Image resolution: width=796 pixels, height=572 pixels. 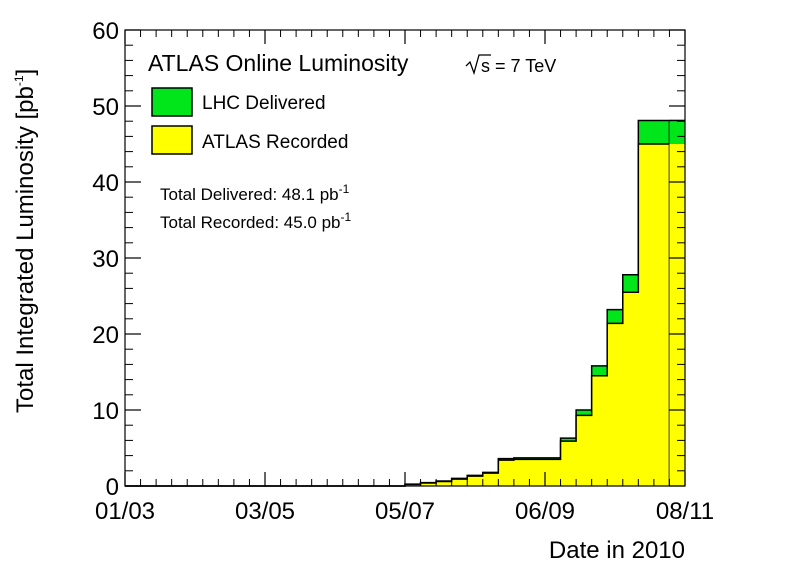 What do you see at coordinates (105, 183) in the screenshot?
I see `y-tick-label-4: 40` at bounding box center [105, 183].